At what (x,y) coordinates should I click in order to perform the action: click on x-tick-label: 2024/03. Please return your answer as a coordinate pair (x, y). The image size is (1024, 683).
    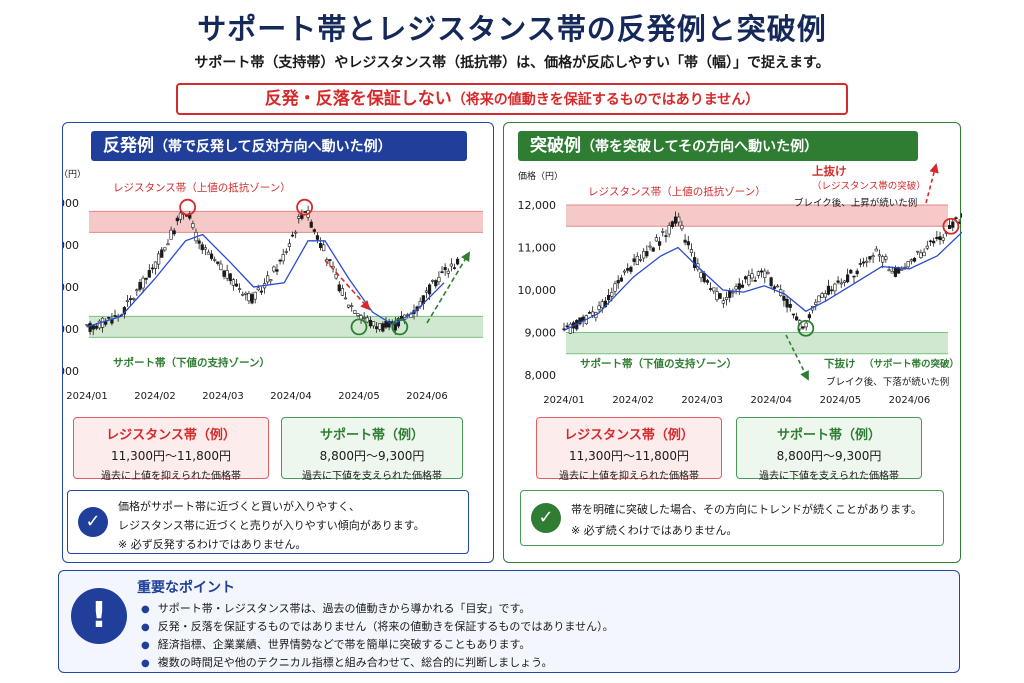
    Looking at the image, I should click on (223, 396).